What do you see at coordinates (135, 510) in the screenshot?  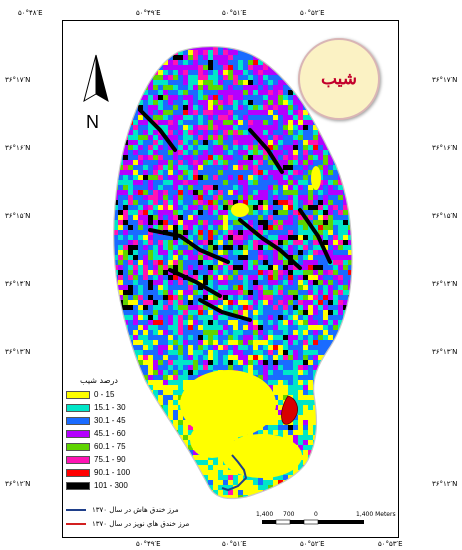 I see `legend-line-label: مرز خندق هاش در سال ۱۳۷۰` at bounding box center [135, 510].